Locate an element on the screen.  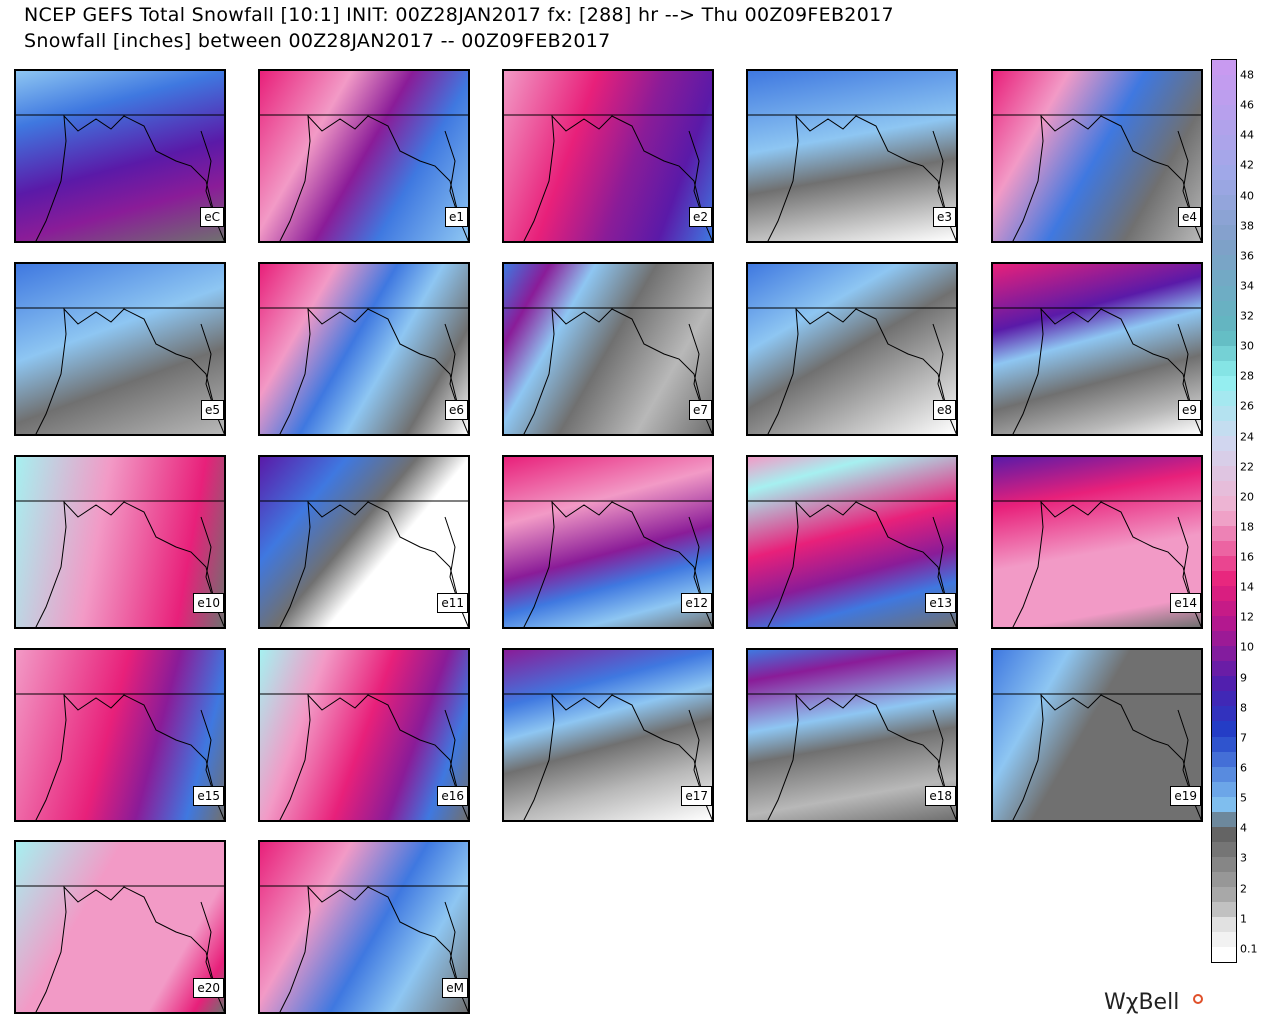
panel-label: e2 is located at coordinates (700, 217).